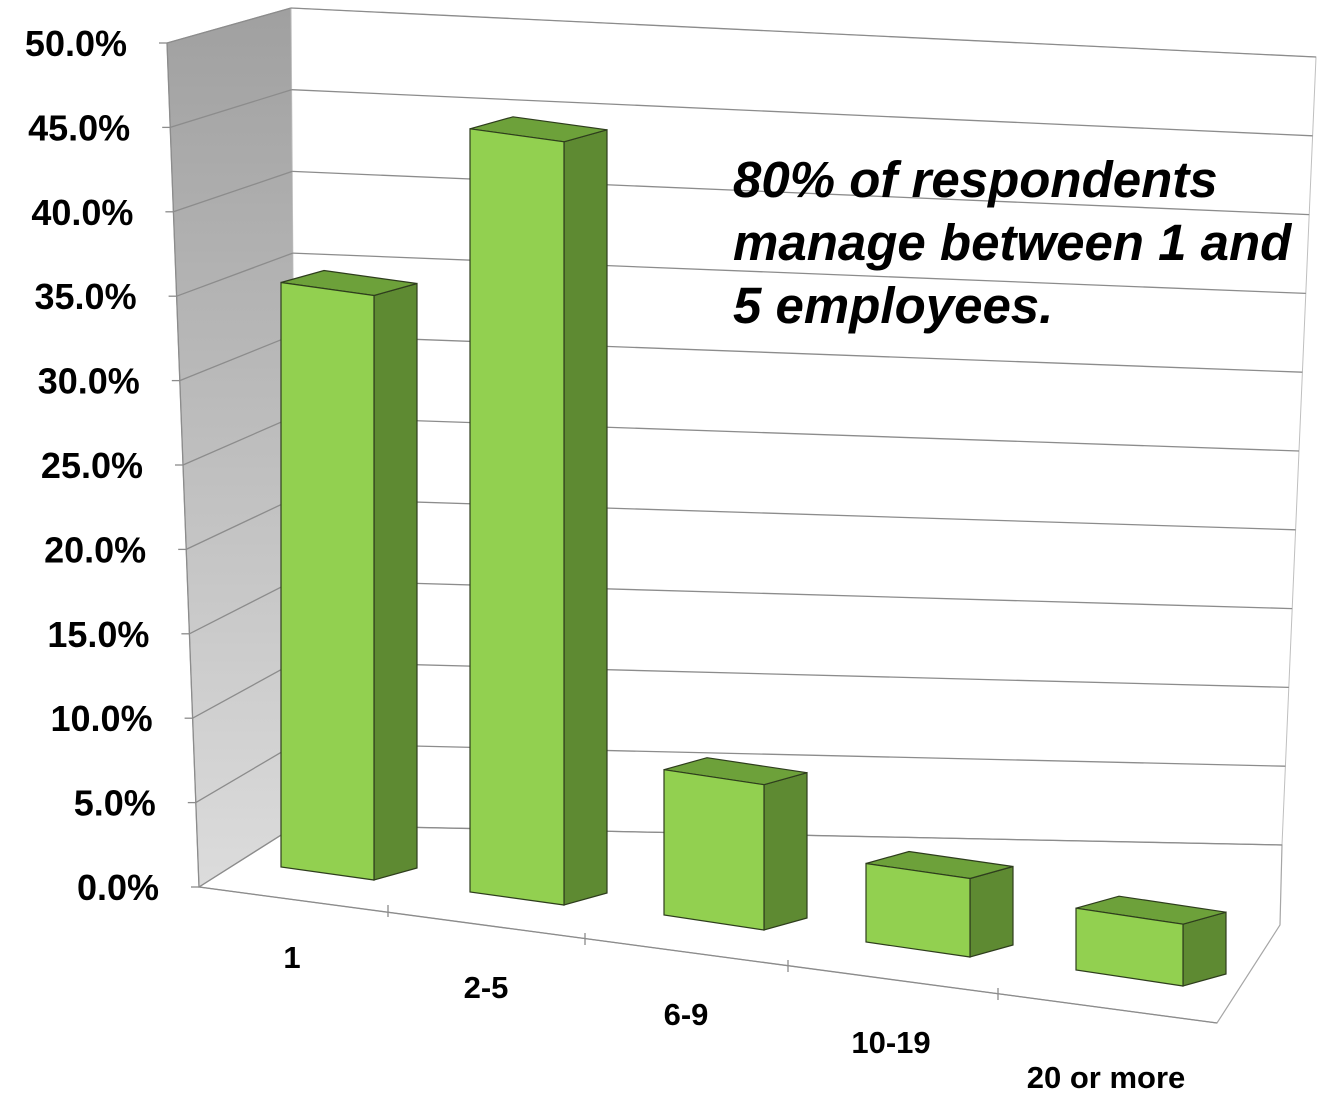 This screenshot has width=1323, height=1094. I want to click on x-tick-label: 1, so click(291, 957).